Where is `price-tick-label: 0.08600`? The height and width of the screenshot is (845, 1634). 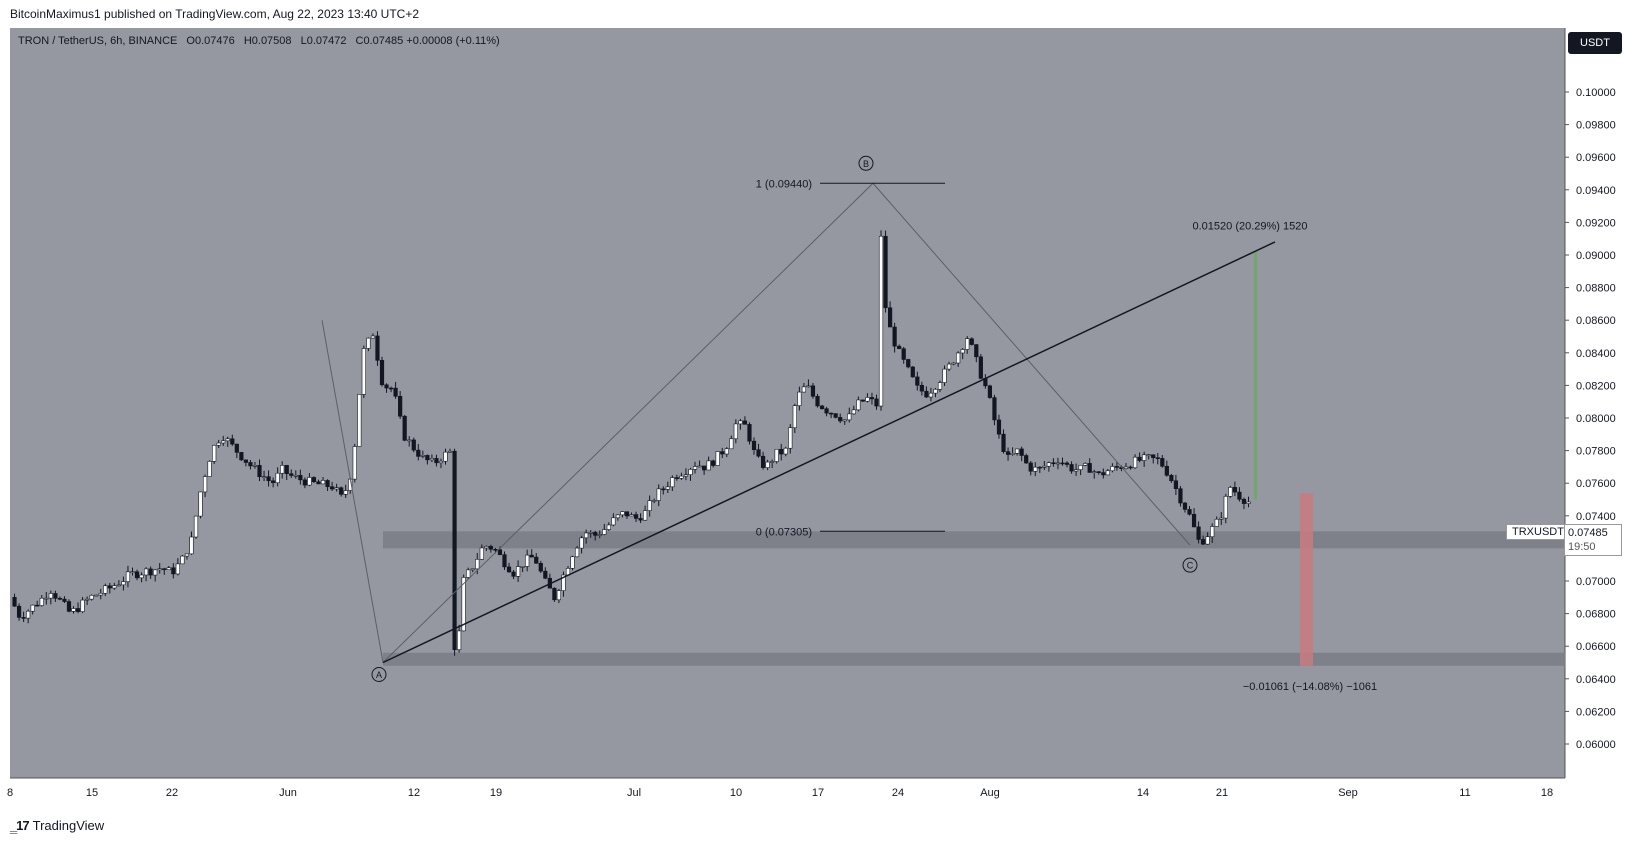 price-tick-label: 0.08600 is located at coordinates (1596, 321).